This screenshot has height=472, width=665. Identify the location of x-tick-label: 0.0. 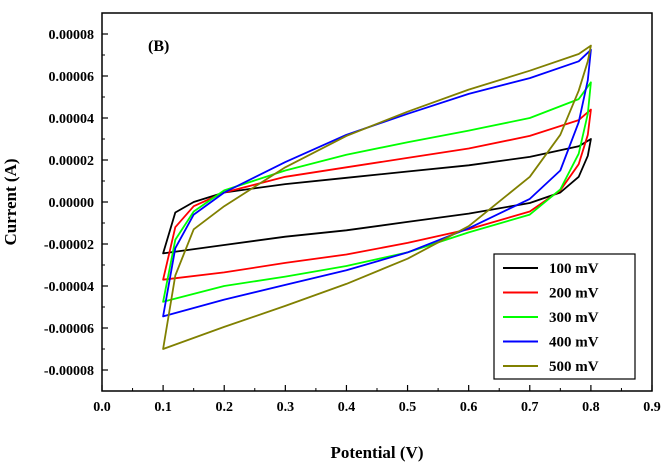
(102, 407).